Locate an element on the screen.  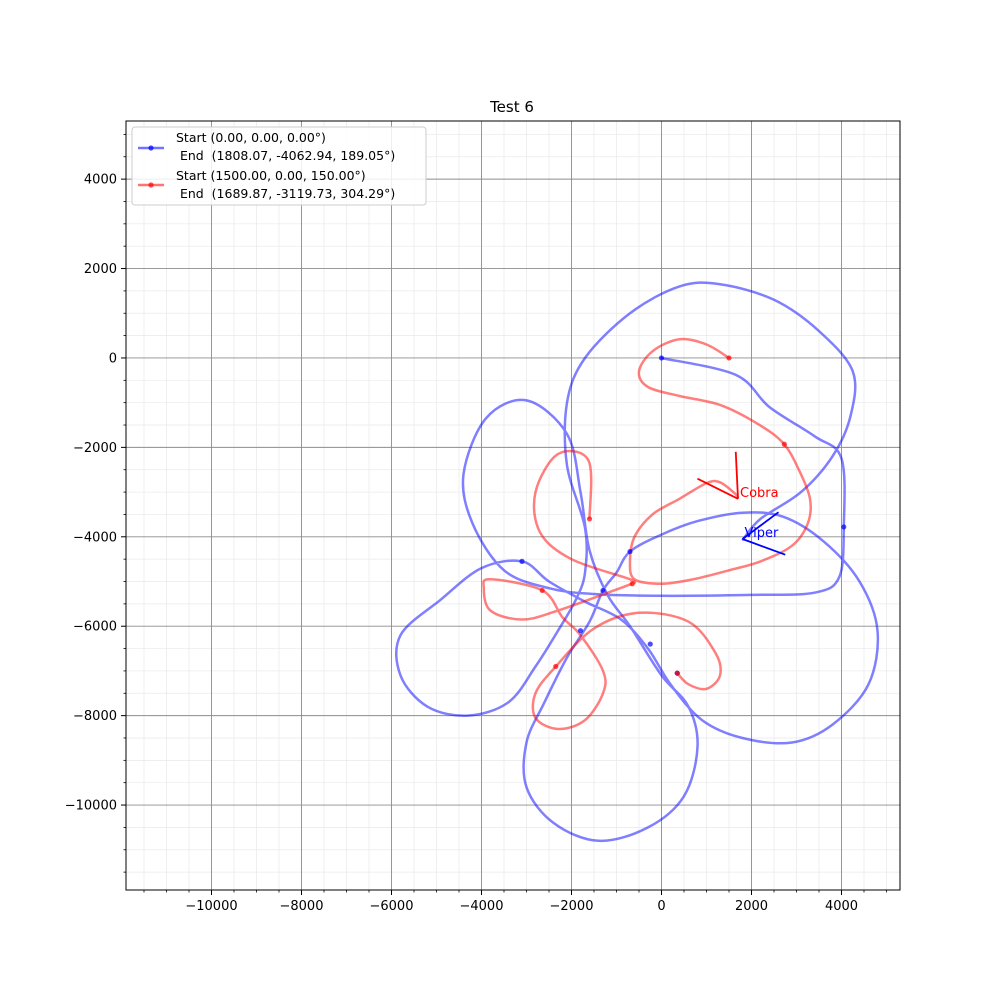
viper-label: Viper is located at coordinates (762, 533).